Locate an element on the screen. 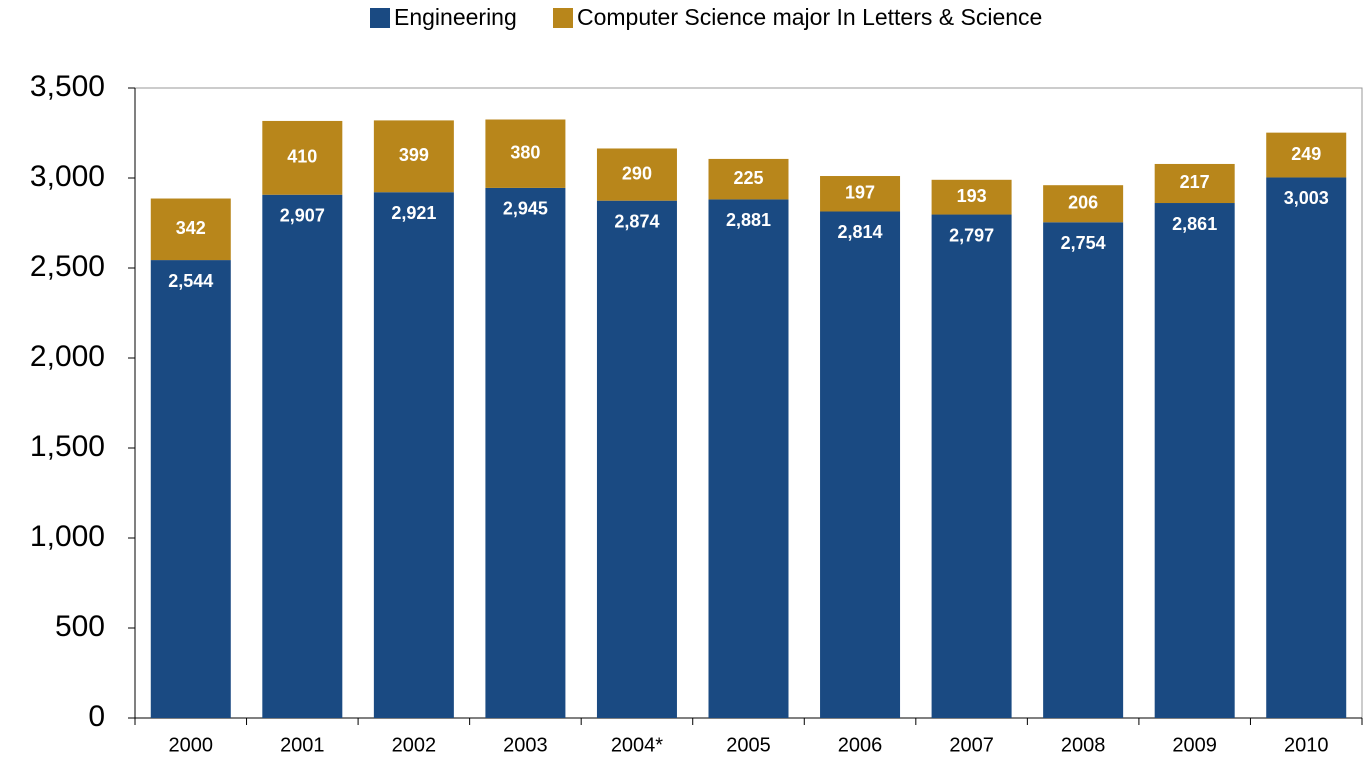  data-label: 290 is located at coordinates (637, 173).